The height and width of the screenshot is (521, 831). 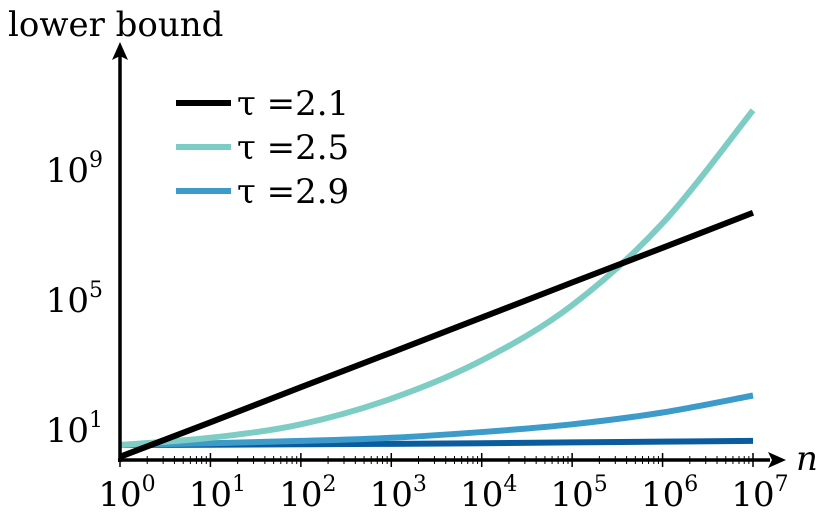 What do you see at coordinates (217, 493) in the screenshot?
I see `x-tick-label: 101` at bounding box center [217, 493].